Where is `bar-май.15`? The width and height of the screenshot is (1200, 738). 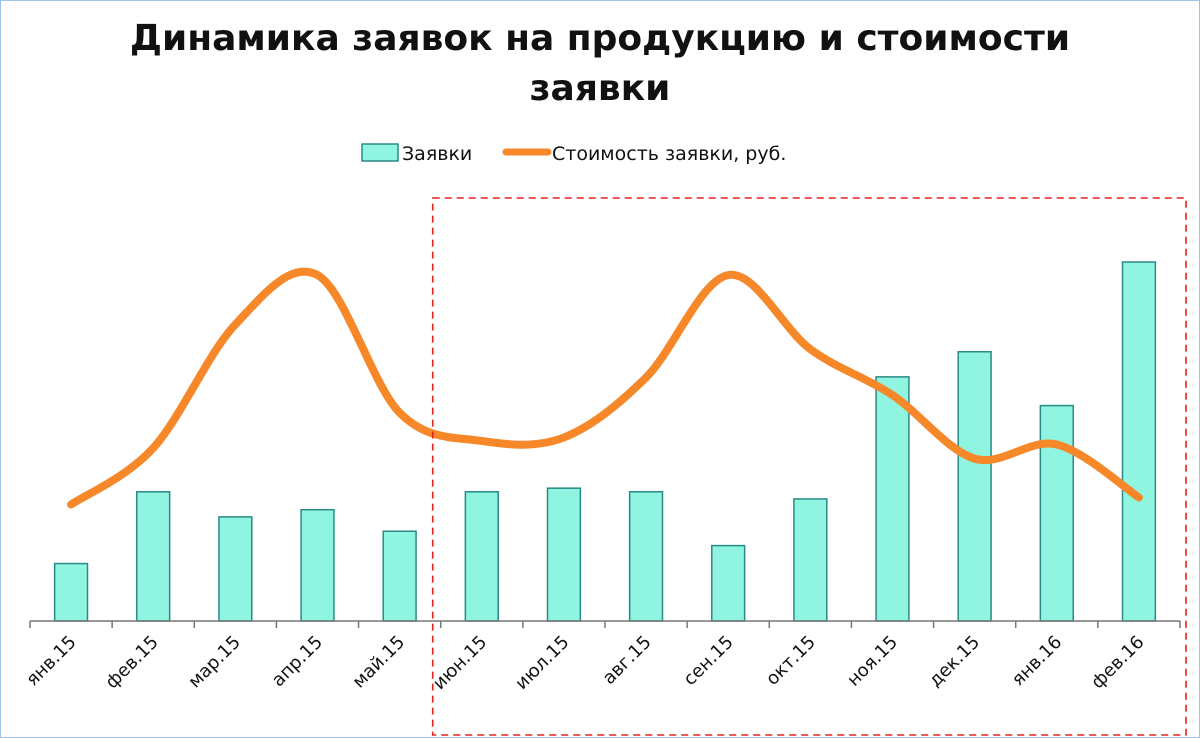 bar-май.15 is located at coordinates (399, 576).